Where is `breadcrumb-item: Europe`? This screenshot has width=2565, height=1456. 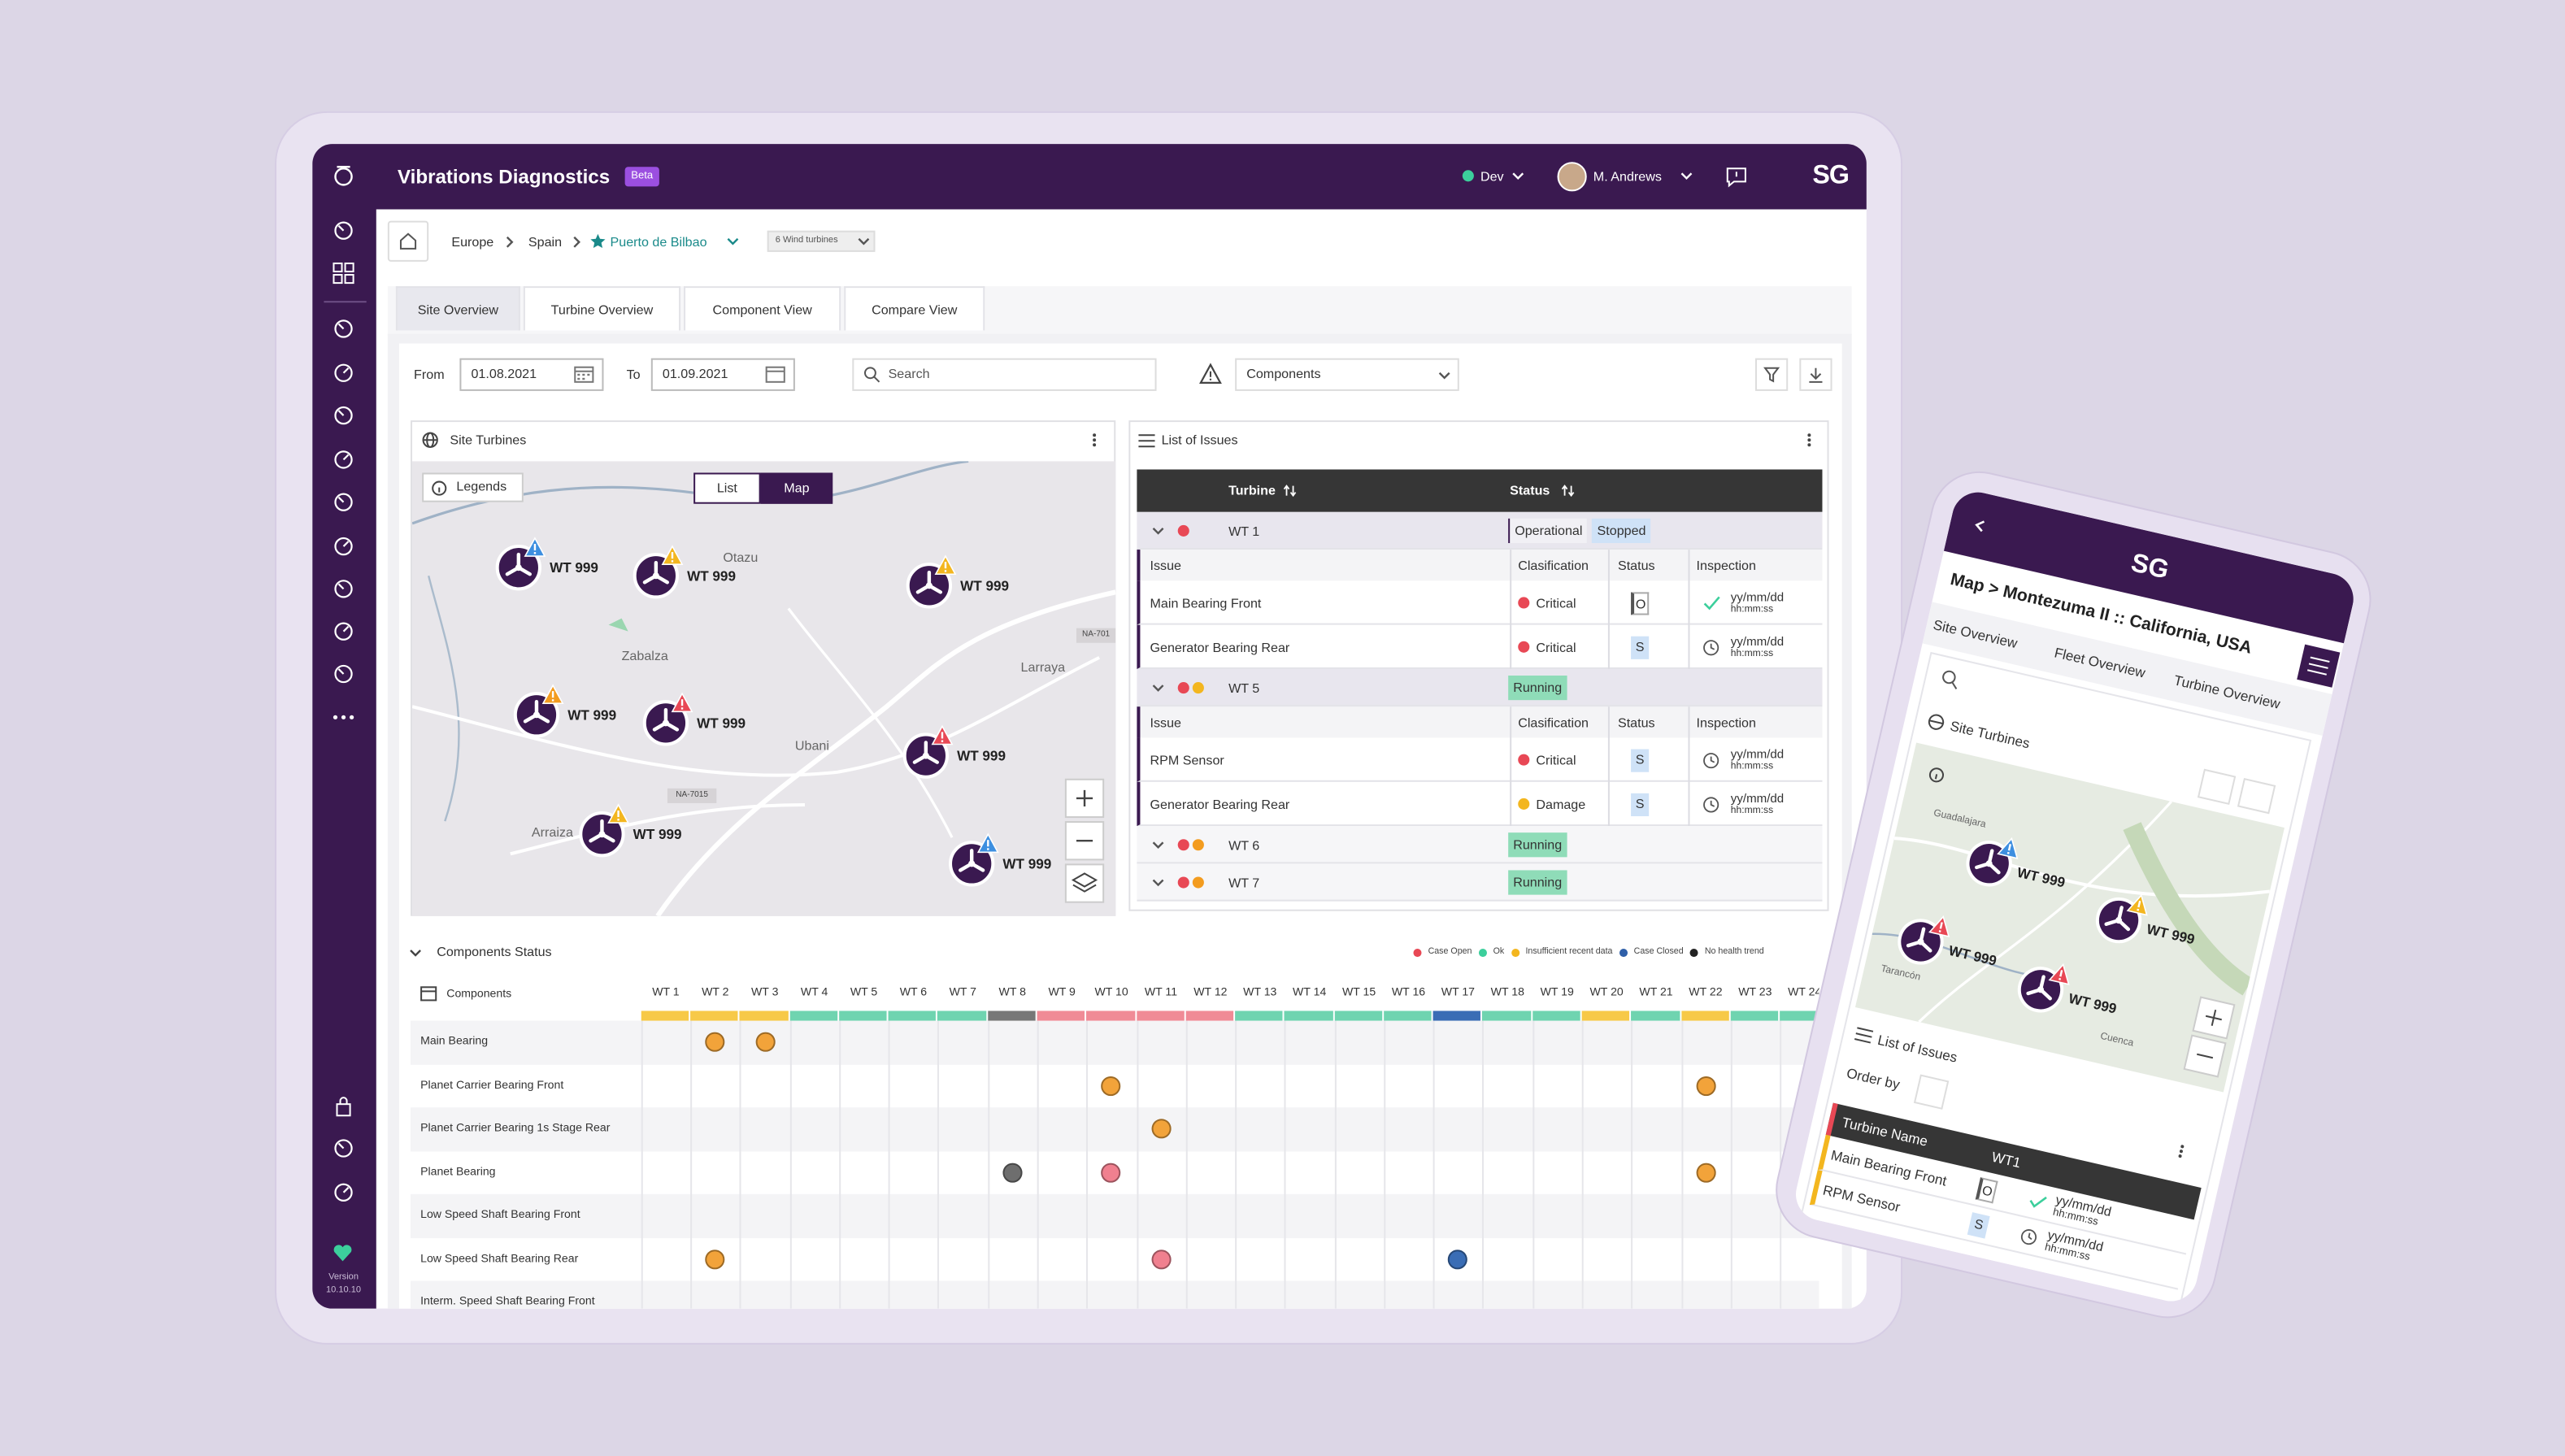
breadcrumb-item: Europe is located at coordinates (473, 242).